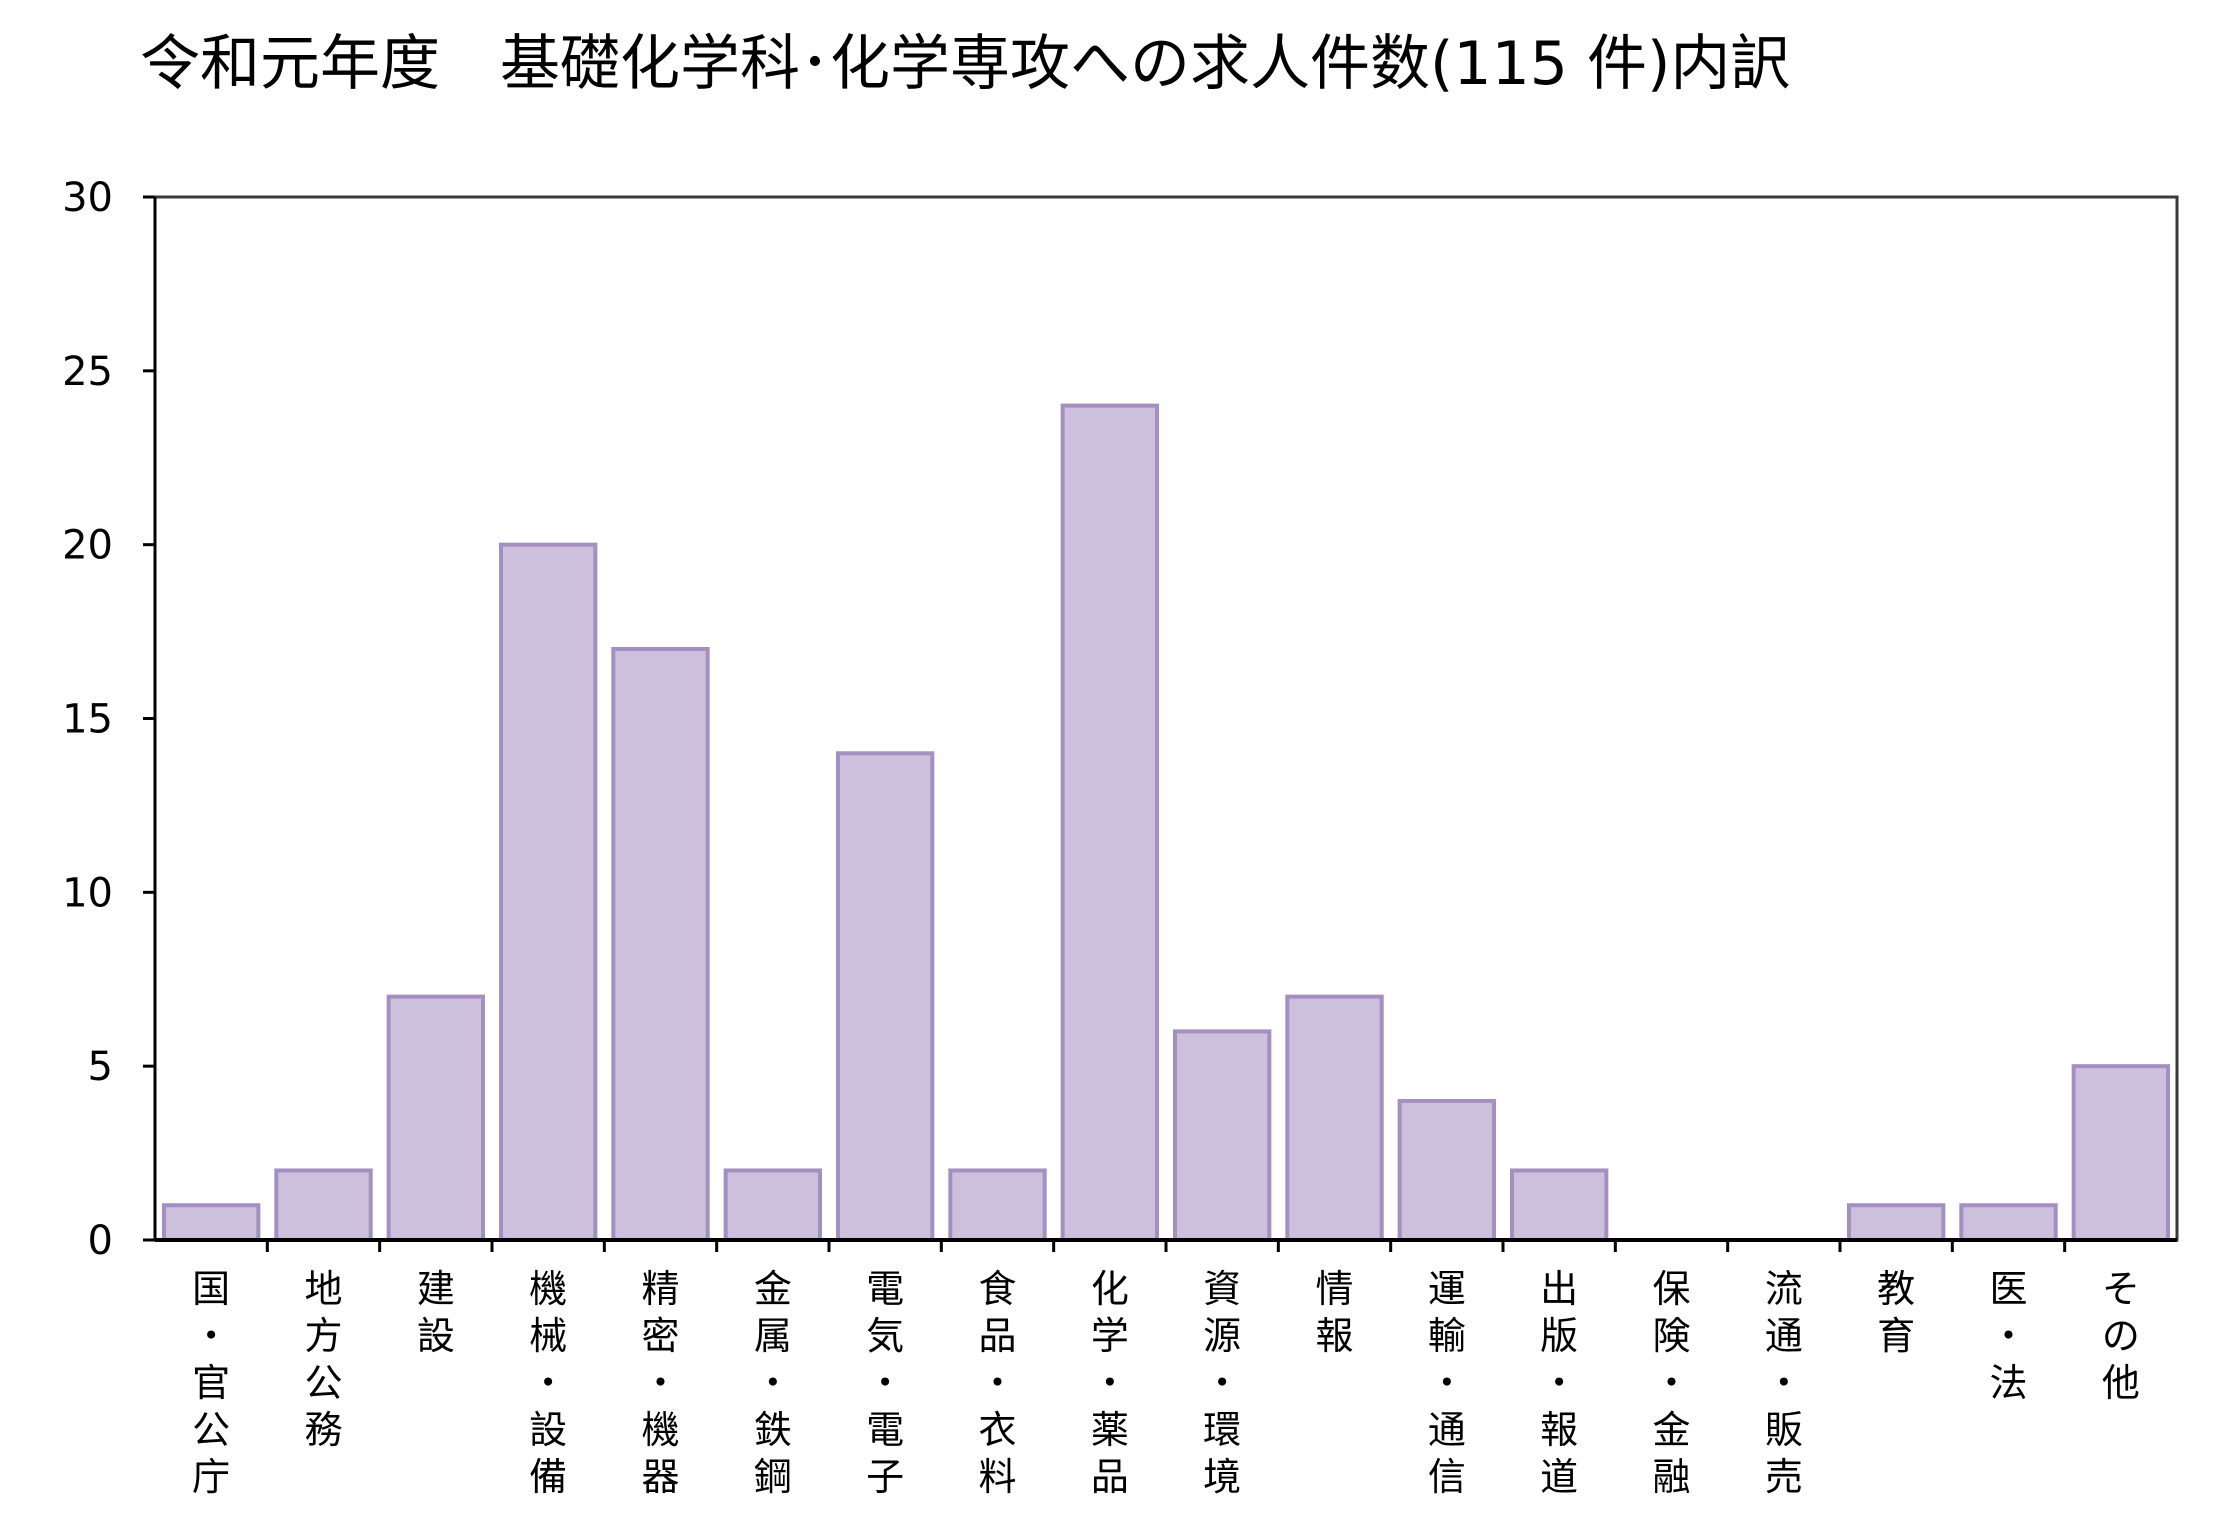  I want to click on x-tick-label-char: 械, so click(548, 1336).